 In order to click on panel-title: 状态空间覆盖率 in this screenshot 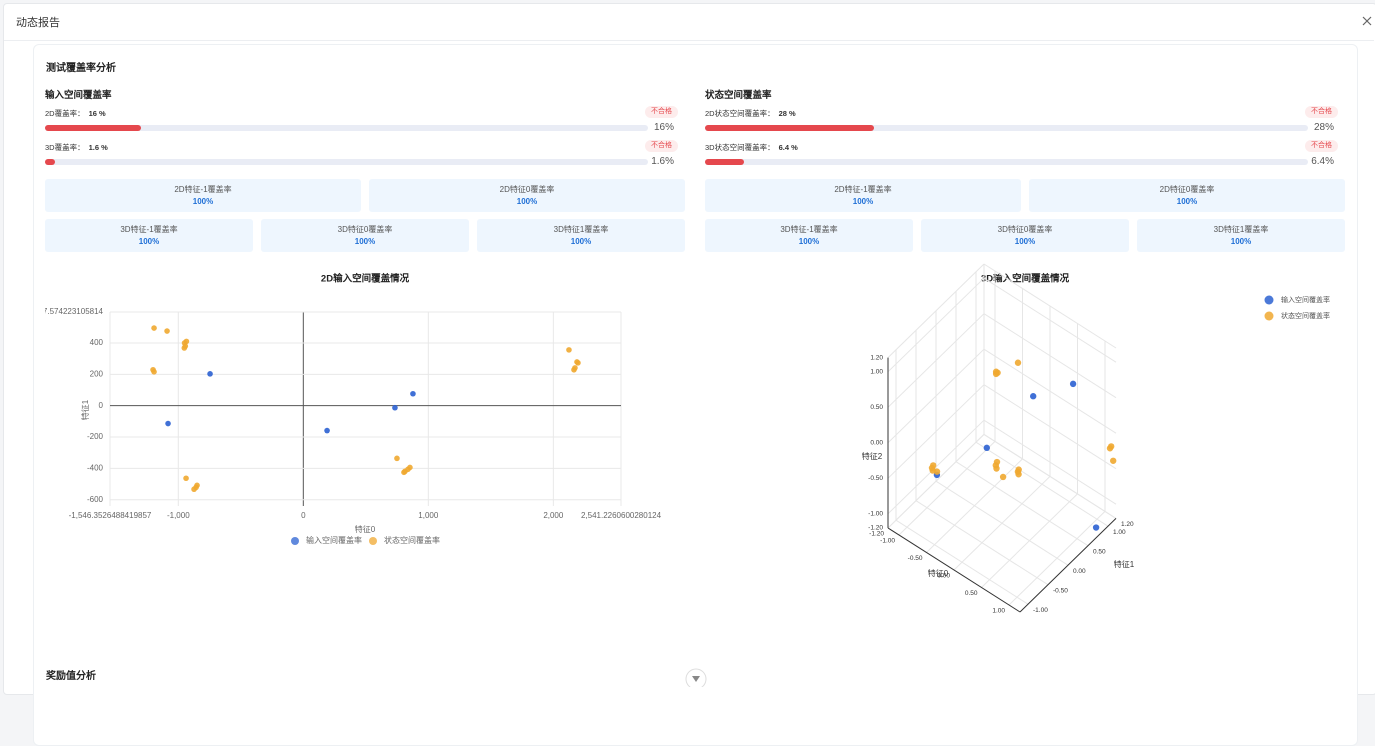, I will do `click(738, 95)`.